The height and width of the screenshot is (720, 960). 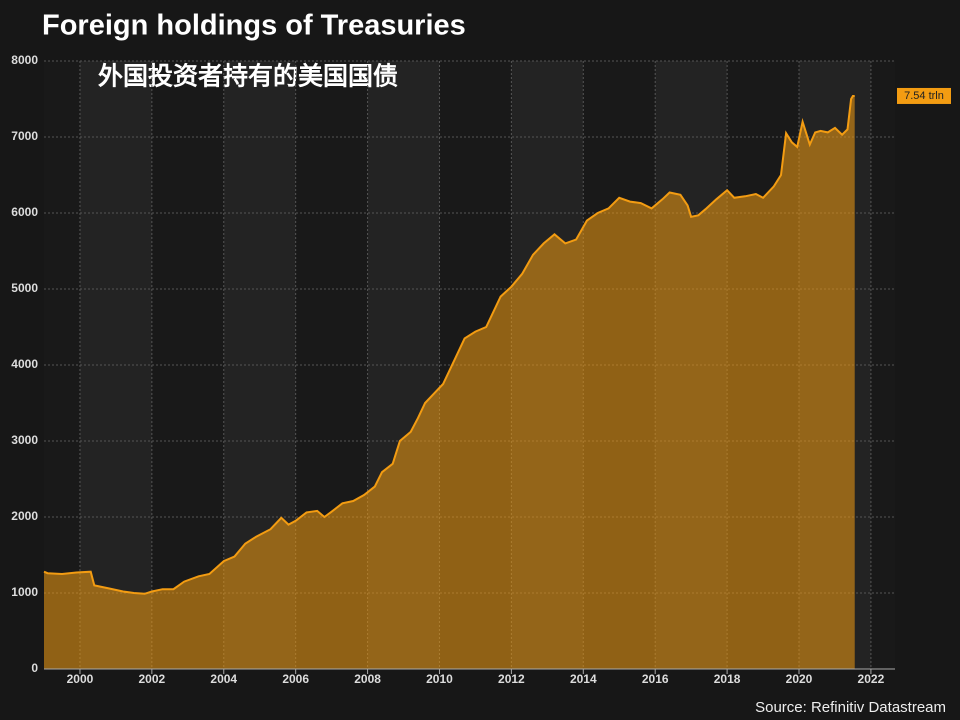 I want to click on y-tick-label: 1000, so click(x=24, y=592).